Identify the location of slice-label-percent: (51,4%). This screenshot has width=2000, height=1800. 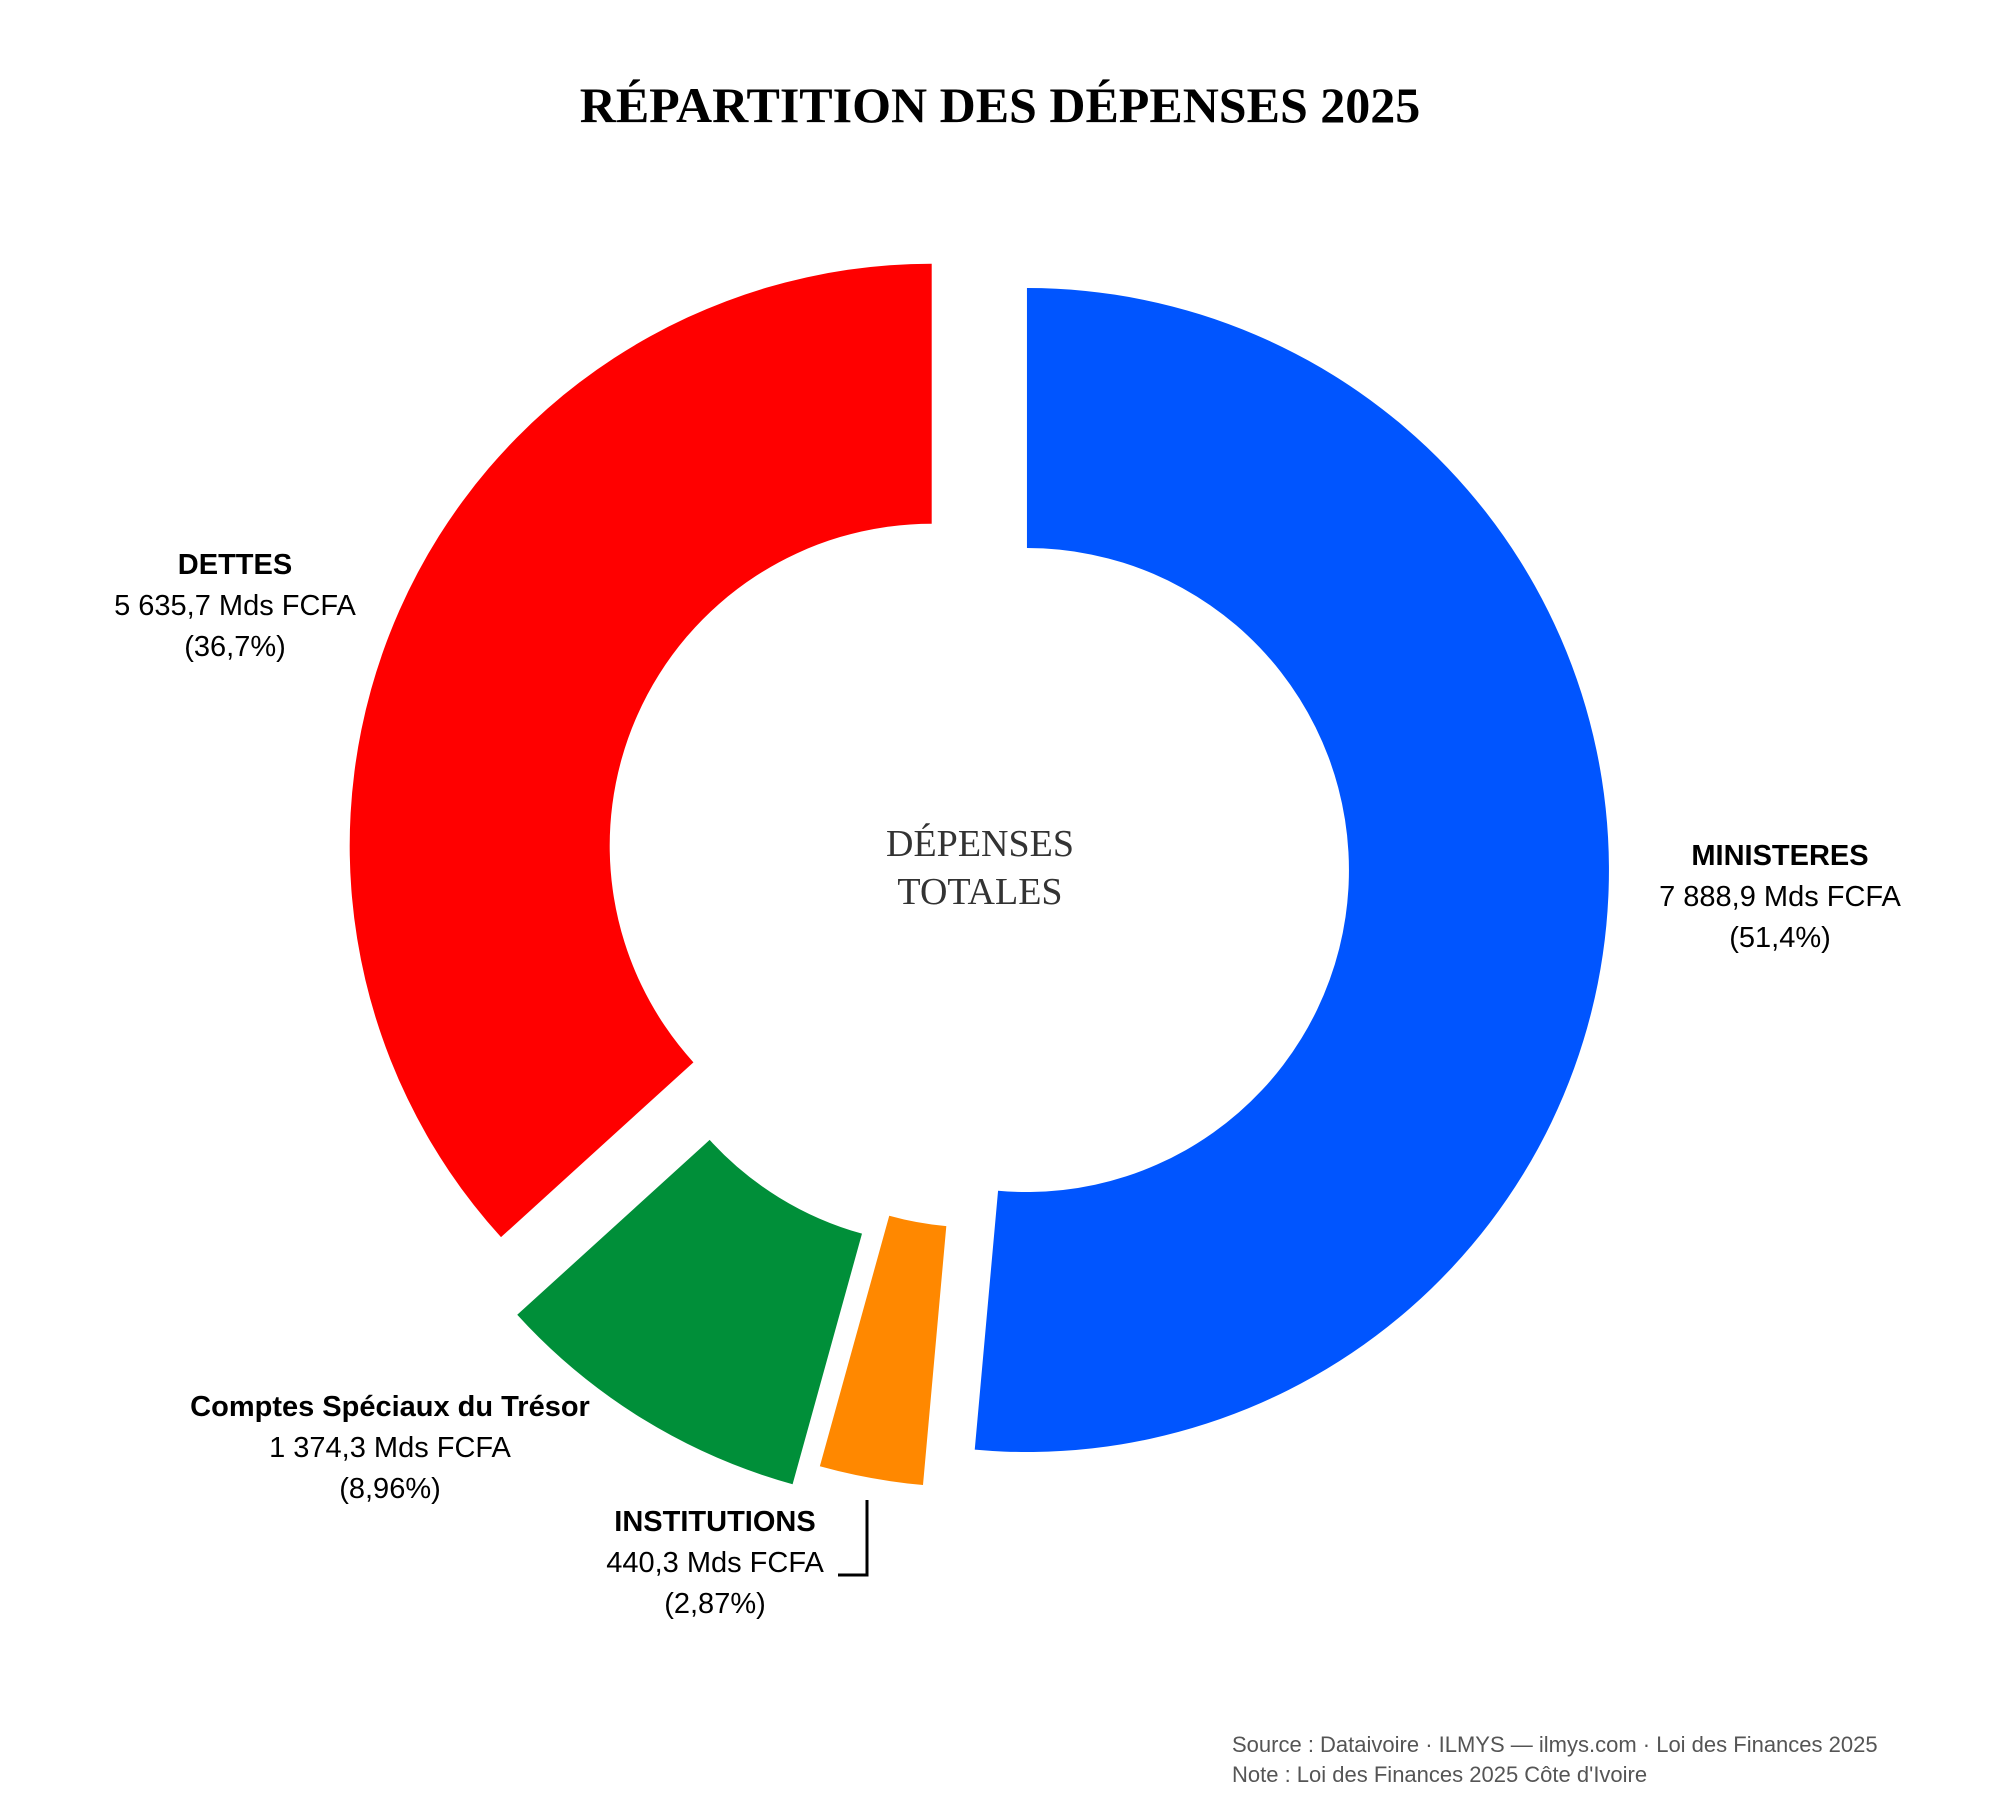
(1780, 938).